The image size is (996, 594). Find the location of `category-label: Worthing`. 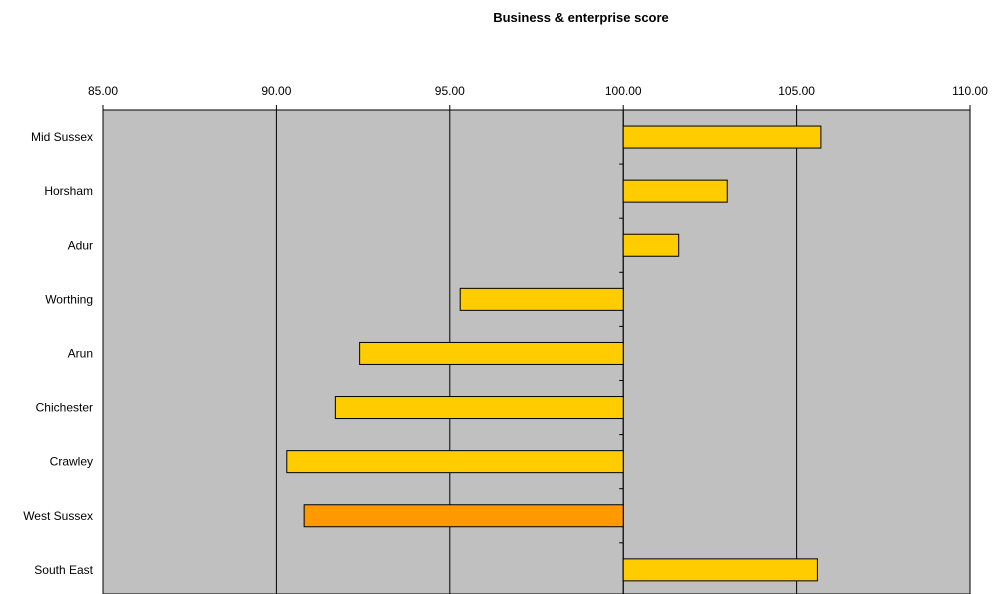

category-label: Worthing is located at coordinates (69, 299).